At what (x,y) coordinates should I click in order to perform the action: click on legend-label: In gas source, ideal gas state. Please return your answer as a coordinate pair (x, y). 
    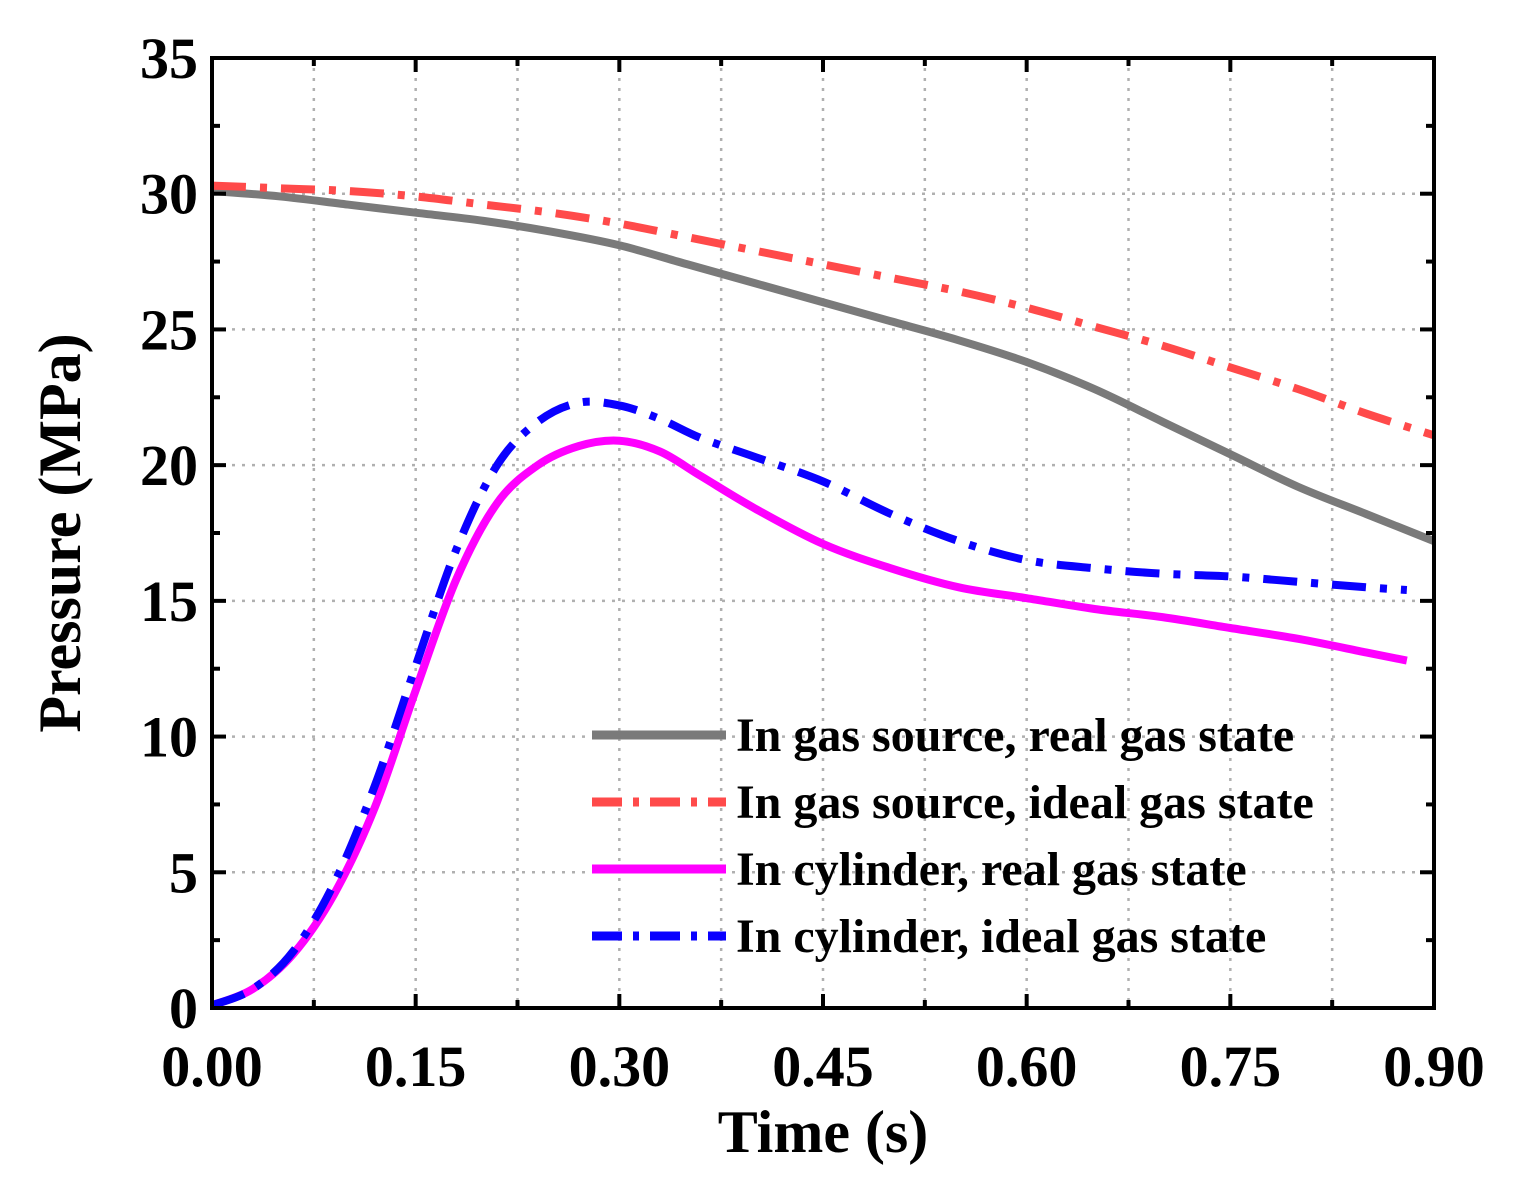
    Looking at the image, I should click on (1025, 802).